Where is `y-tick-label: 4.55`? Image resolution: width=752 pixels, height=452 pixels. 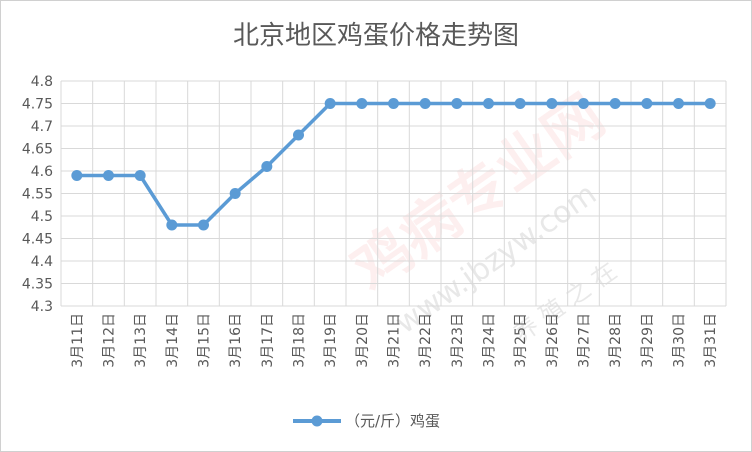
y-tick-label: 4.55 is located at coordinates (37, 195).